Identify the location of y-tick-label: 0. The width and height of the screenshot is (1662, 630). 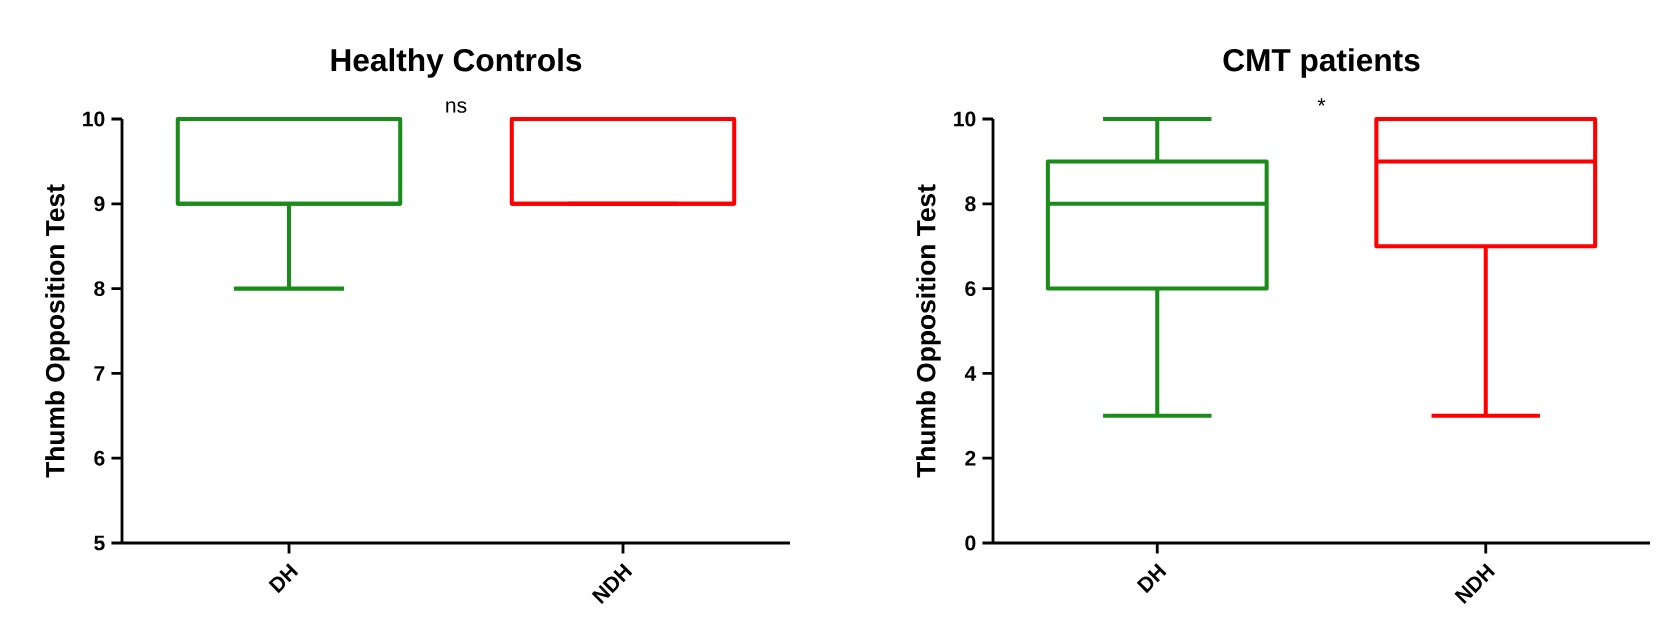
(970, 543).